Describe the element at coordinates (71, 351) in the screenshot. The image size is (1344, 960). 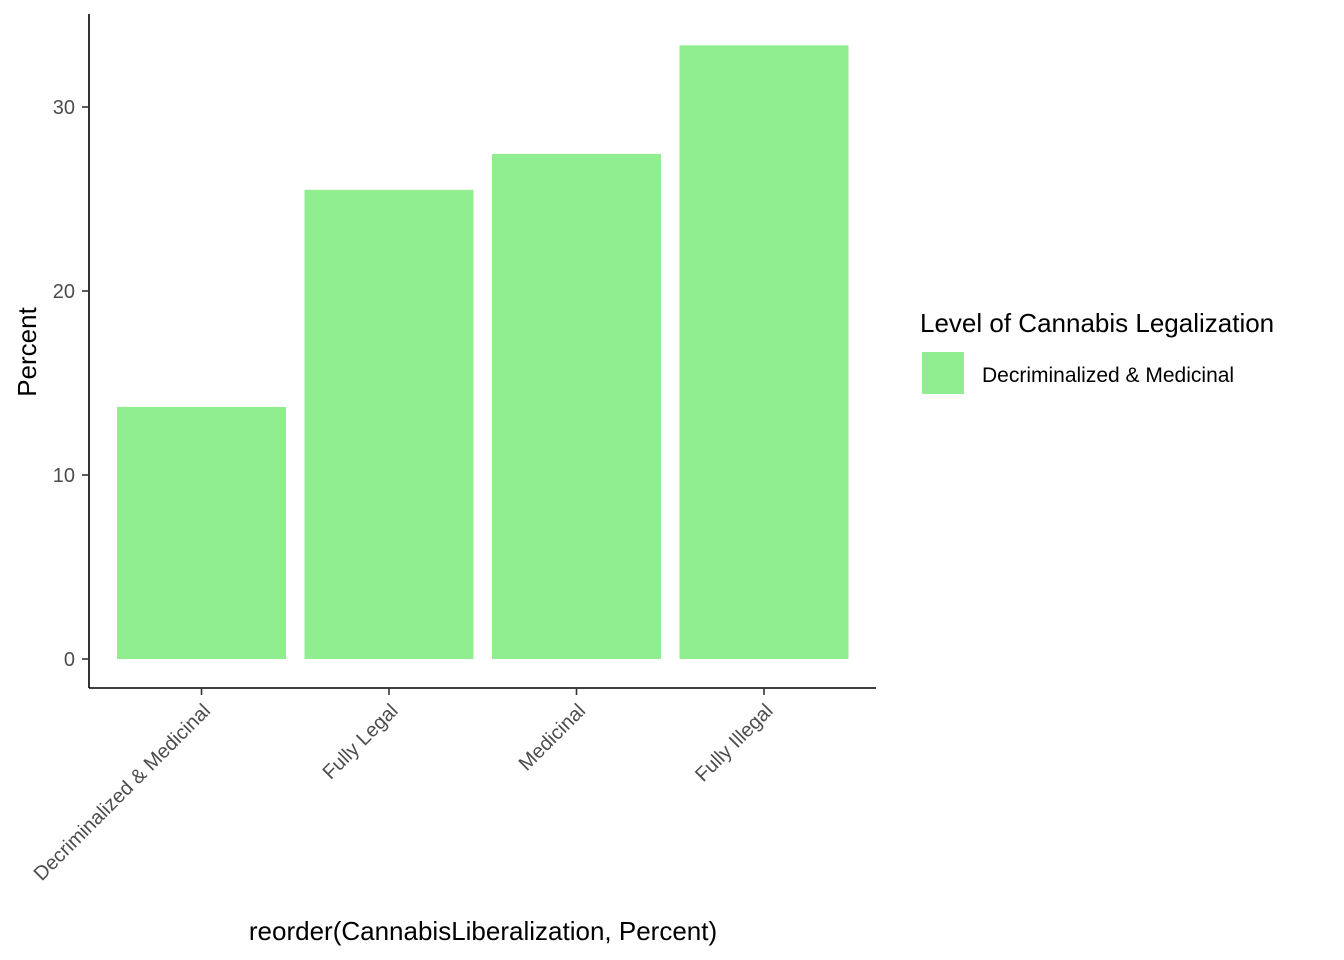
I see `y-axis: 0 10 20 30` at that location.